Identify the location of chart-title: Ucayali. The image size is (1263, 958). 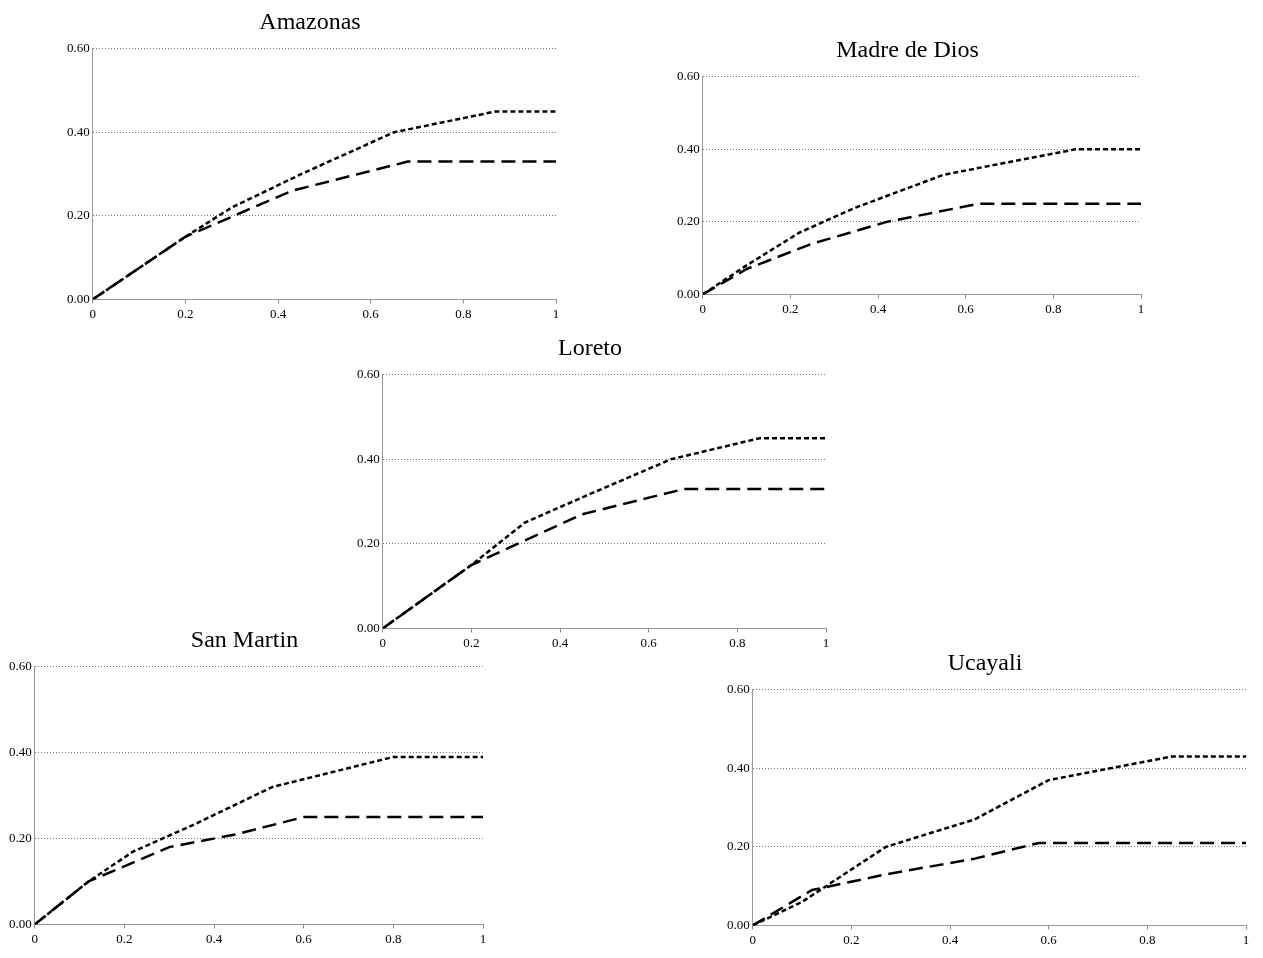
(985, 661).